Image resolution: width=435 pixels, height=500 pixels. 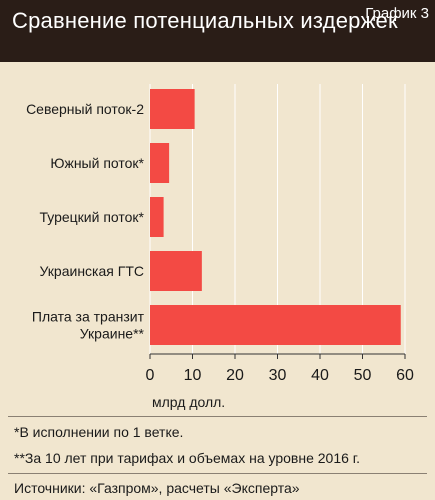 I want to click on x-tick-label: 30, so click(x=278, y=375).